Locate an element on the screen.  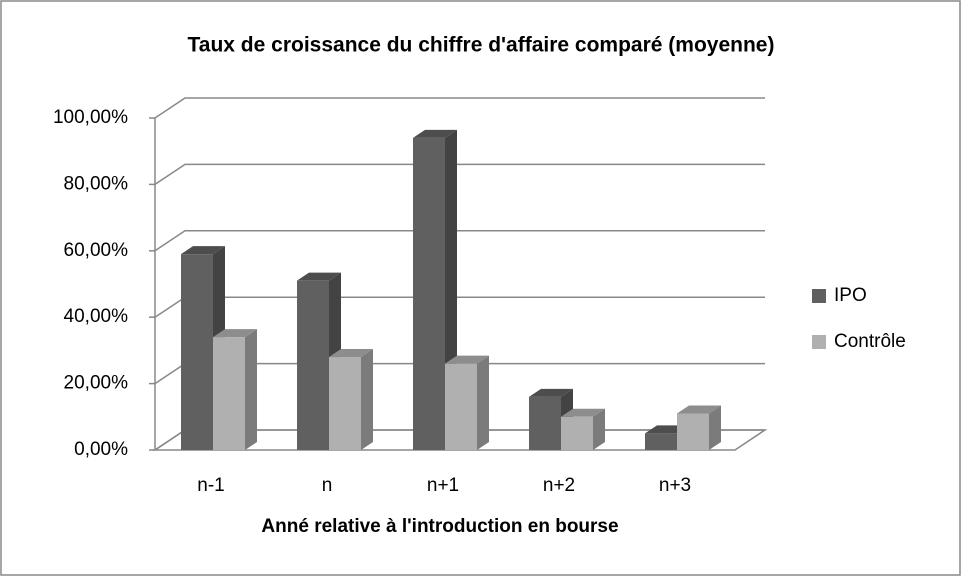
x-axis-title: Anné relative à l'introduction en bourse is located at coordinates (439, 526).